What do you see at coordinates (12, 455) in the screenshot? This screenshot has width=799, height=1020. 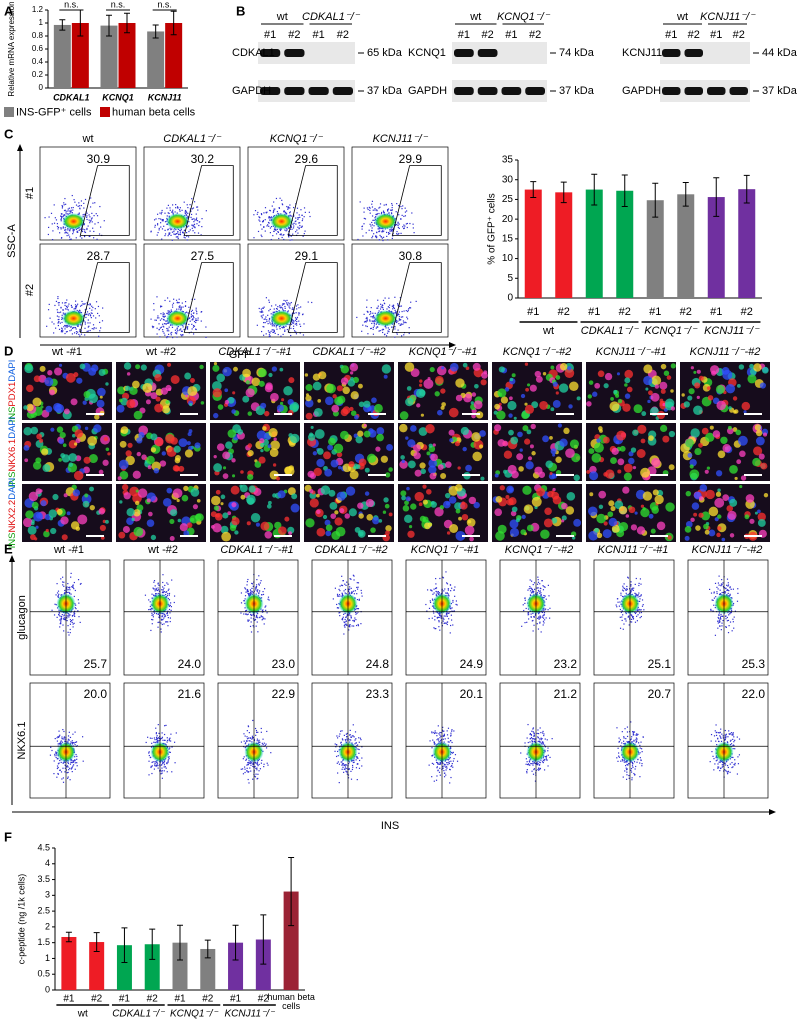 I see `stain-label: NKX6.1` at bounding box center [12, 455].